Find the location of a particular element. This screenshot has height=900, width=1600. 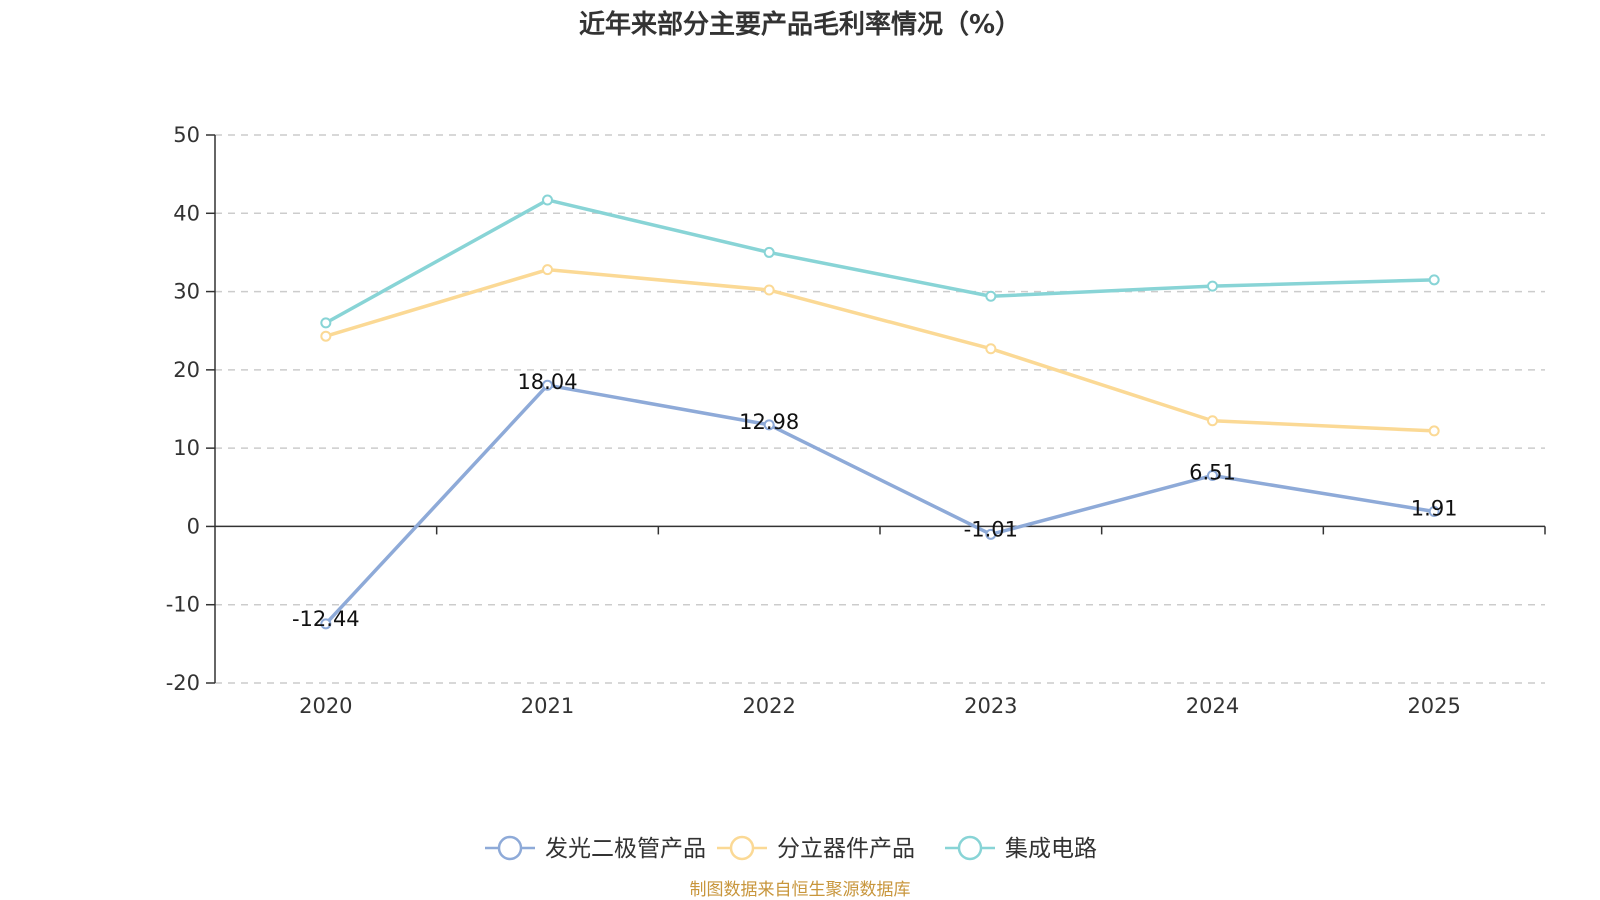

data-label: -12.44 is located at coordinates (326, 619).